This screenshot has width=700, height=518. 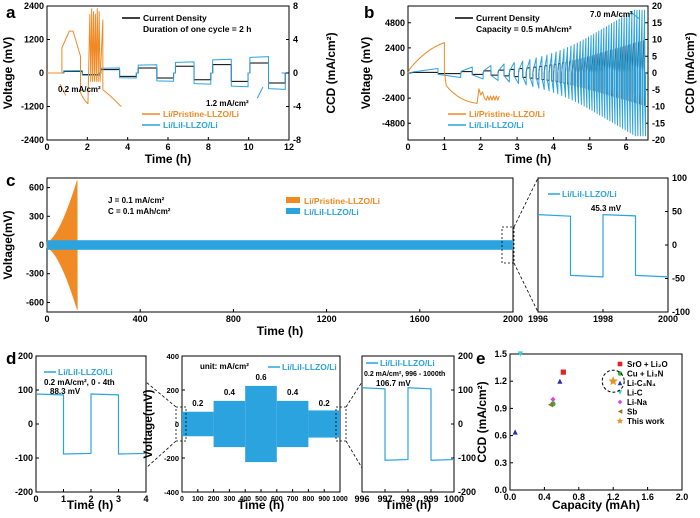 What do you see at coordinates (526, 202) in the screenshot?
I see `chart-c-zoom-line-top` at bounding box center [526, 202].